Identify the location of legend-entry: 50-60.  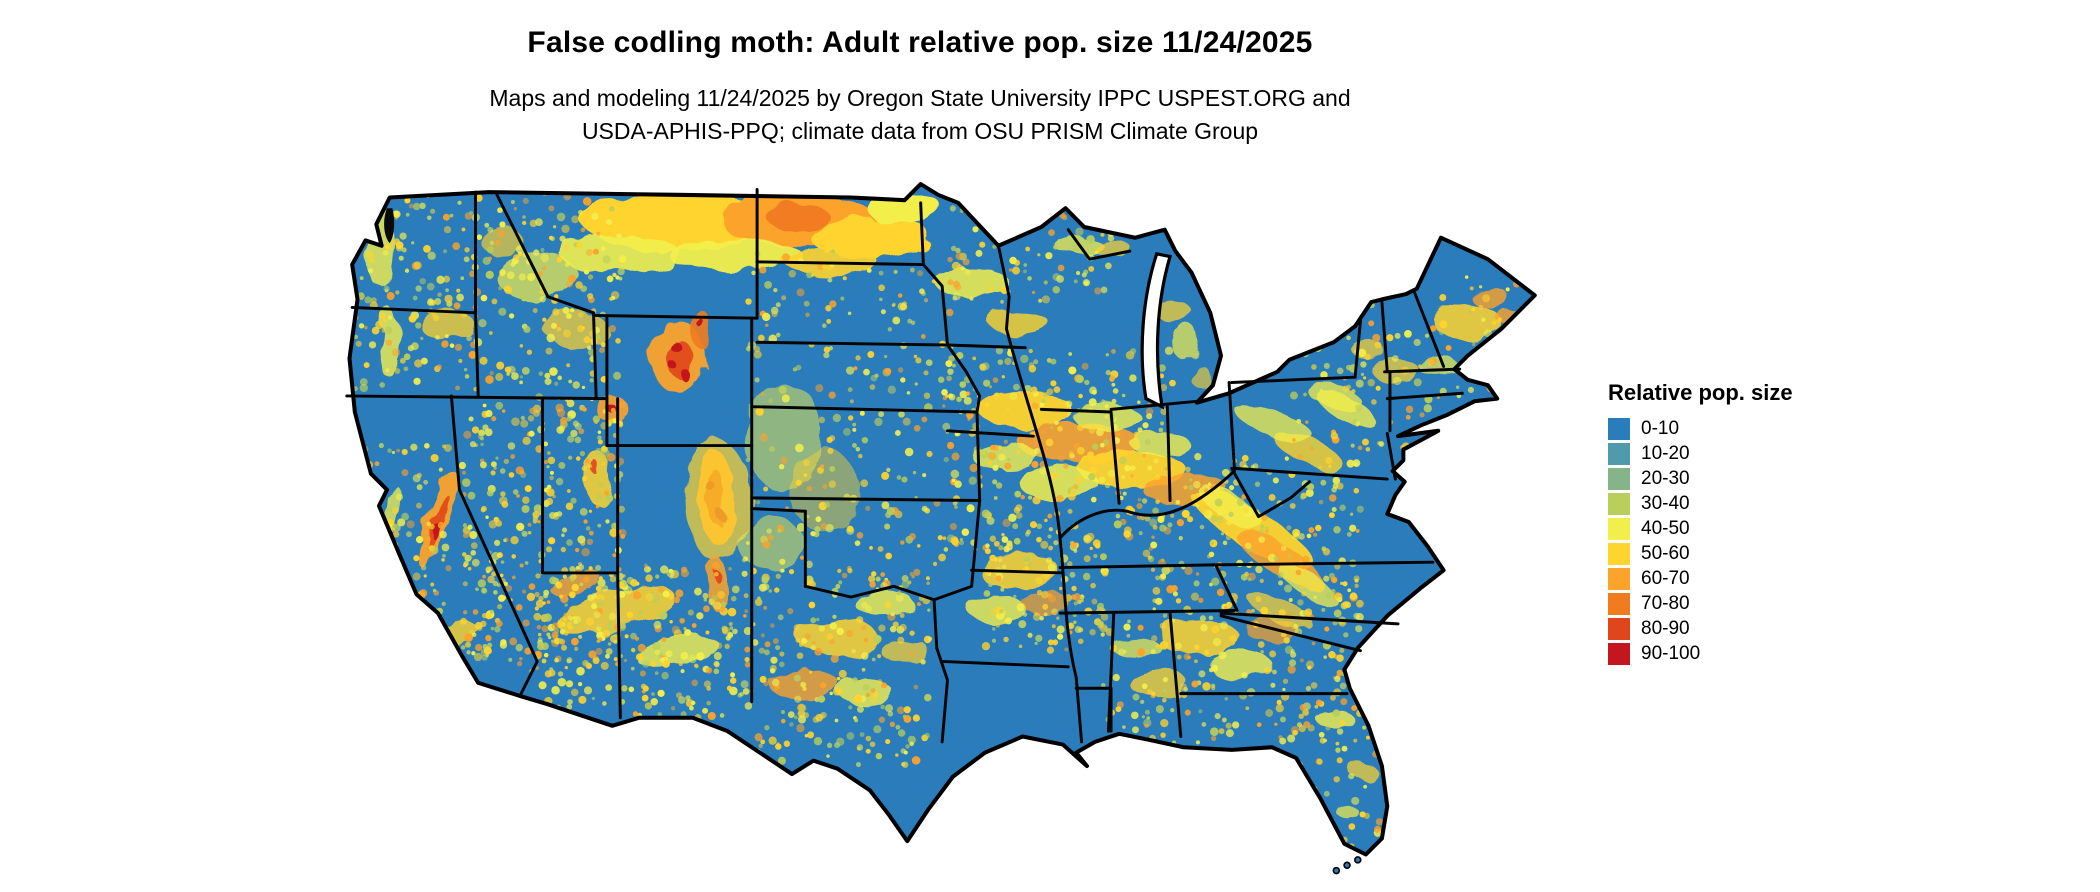
(1700, 553).